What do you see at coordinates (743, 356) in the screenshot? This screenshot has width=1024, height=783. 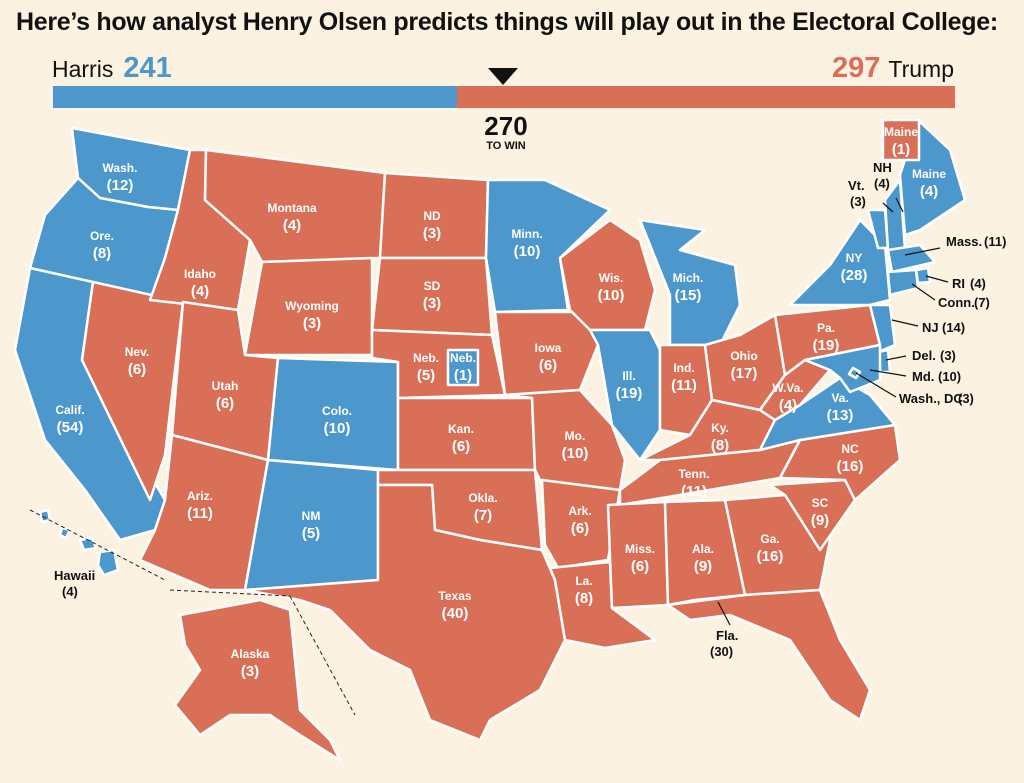 I see `label-oh-name: Ohio` at bounding box center [743, 356].